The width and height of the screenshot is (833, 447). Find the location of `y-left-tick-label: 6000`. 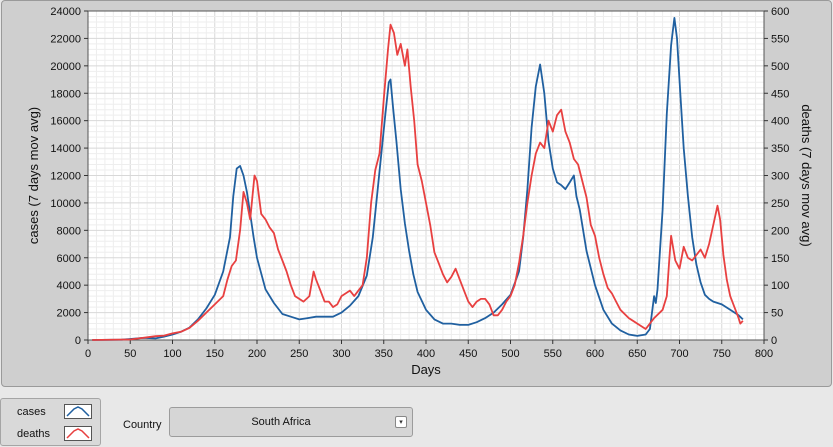

y-left-tick-label: 6000 is located at coordinates (69, 259).